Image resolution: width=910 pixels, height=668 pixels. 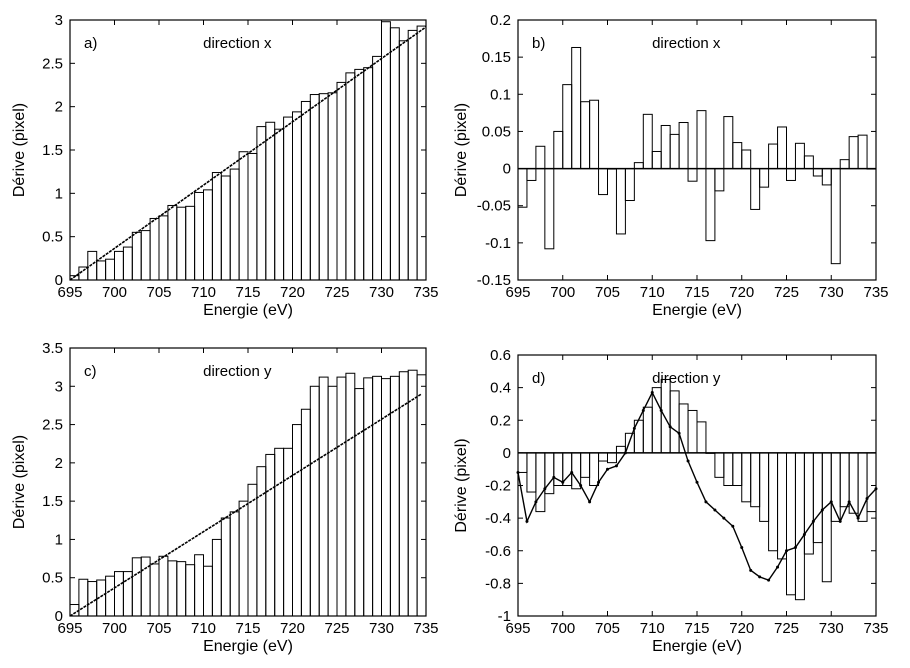 What do you see at coordinates (237, 371) in the screenshot?
I see `panel-title: direction y` at bounding box center [237, 371].